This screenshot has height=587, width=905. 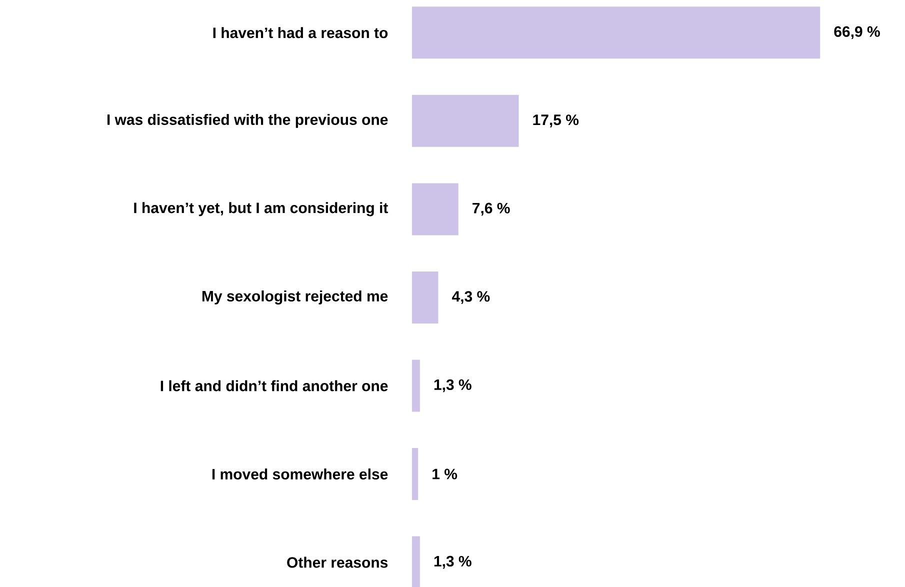 I want to click on y-tick-label: I was dissatisfied with the previous one, so click(x=247, y=121).